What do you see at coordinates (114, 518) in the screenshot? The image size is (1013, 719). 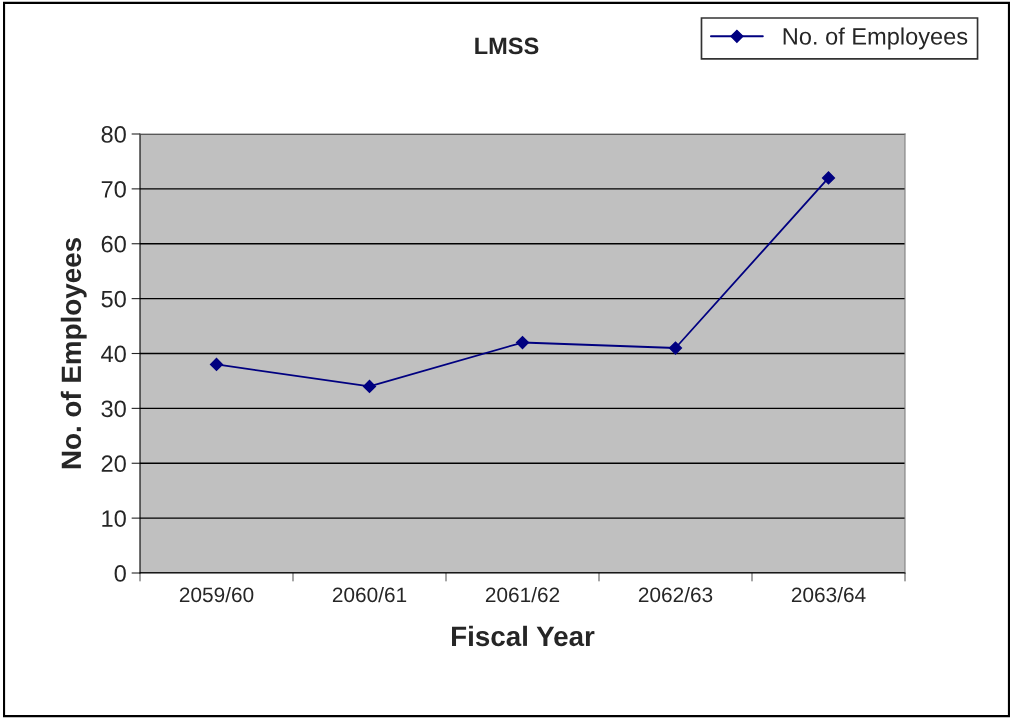 I see `y-tick-label: 10` at bounding box center [114, 518].